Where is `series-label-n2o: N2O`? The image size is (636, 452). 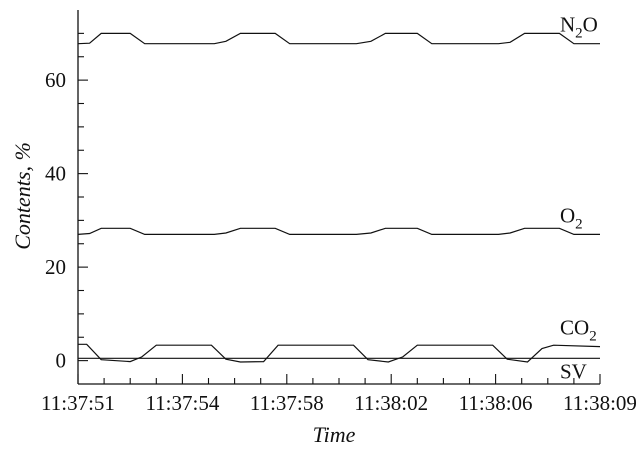
series-label-n2o: N2O is located at coordinates (579, 27).